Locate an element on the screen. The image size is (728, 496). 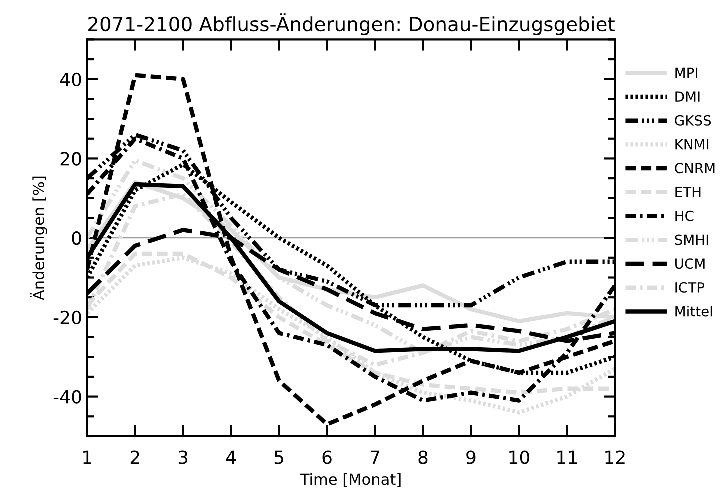
y-axis-title: Änderungen [%] is located at coordinates (39, 238).